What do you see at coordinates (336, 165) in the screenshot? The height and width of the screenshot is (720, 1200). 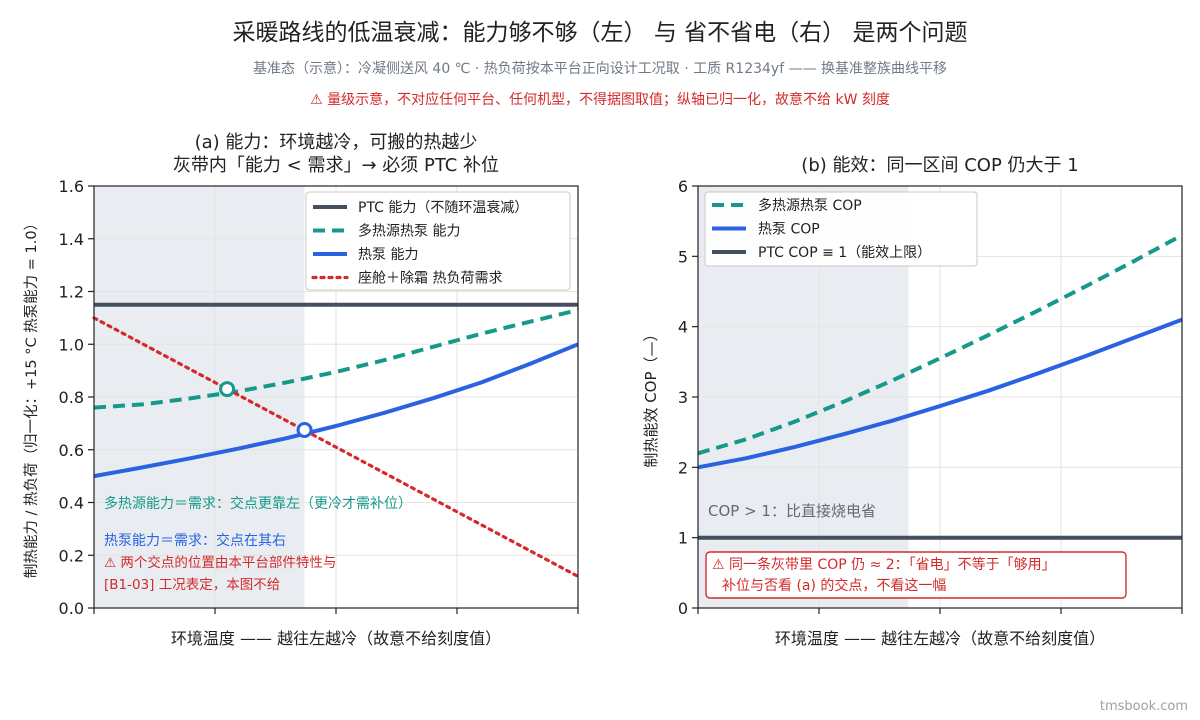 I see `panel-a-title-line2: 灰带内「能力 < 需求」→ 必须 PTC 补位` at bounding box center [336, 165].